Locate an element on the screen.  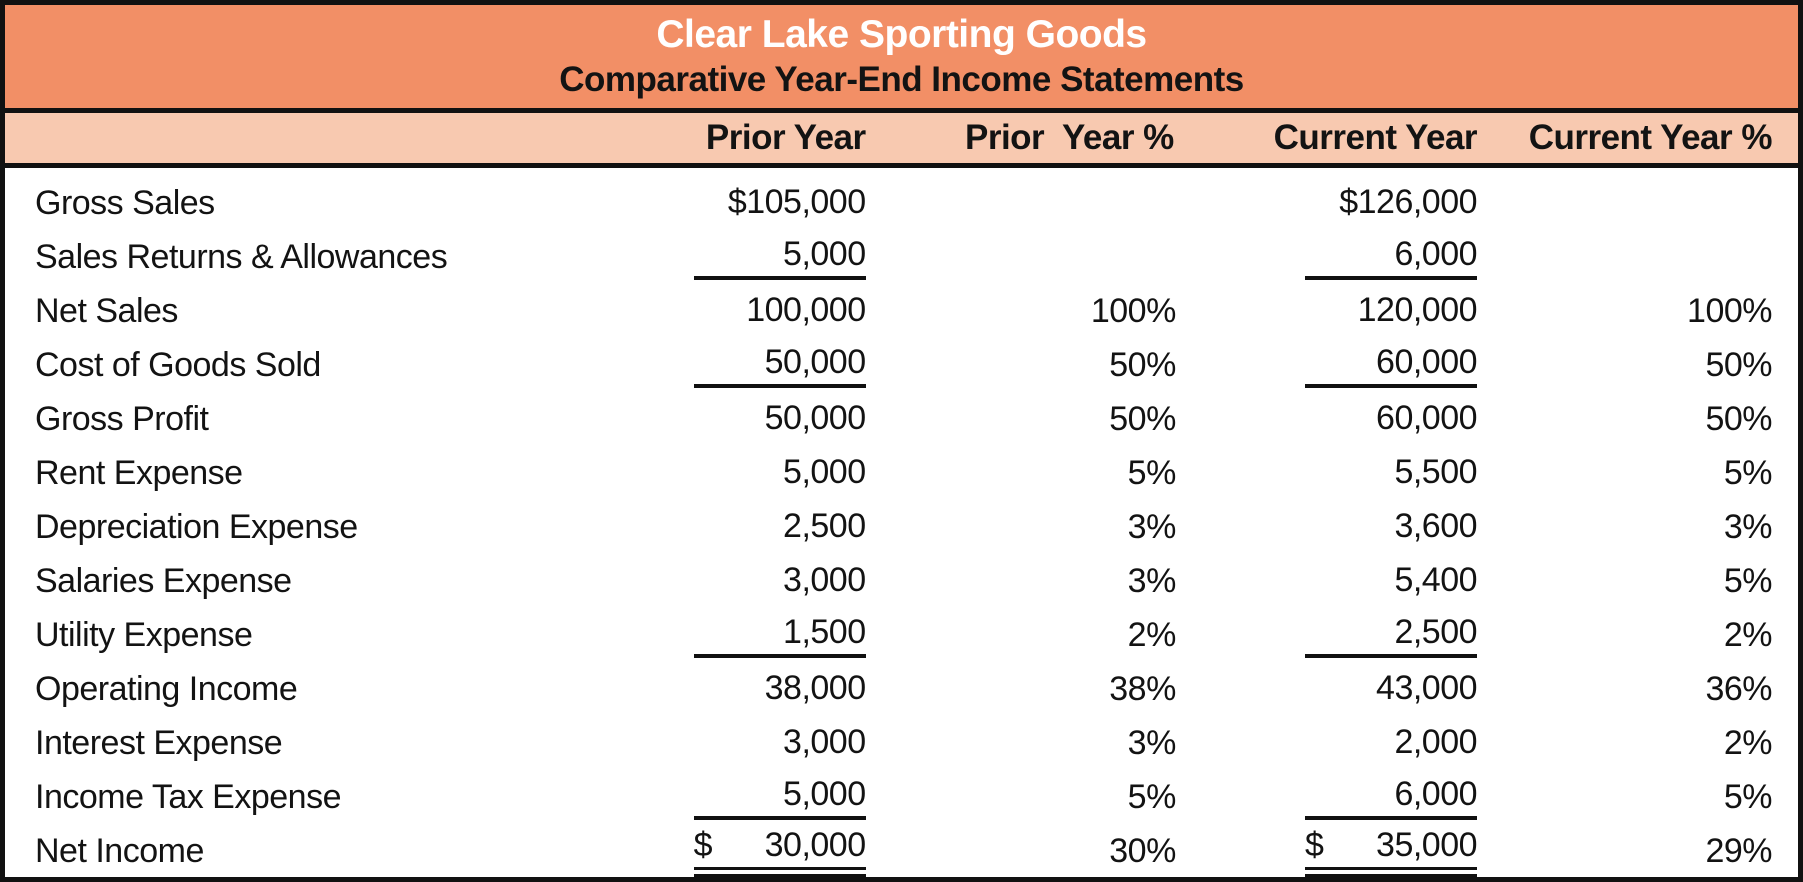
row-label: Utility Expense is located at coordinates (144, 634).